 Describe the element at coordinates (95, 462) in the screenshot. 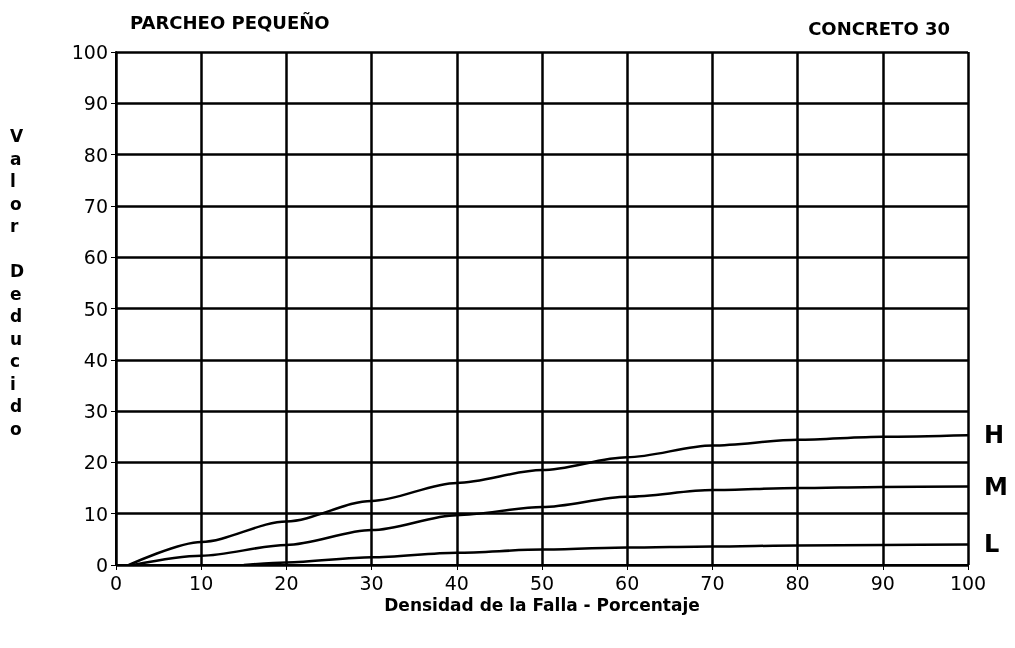

I see `y-tick-label: 20` at that location.